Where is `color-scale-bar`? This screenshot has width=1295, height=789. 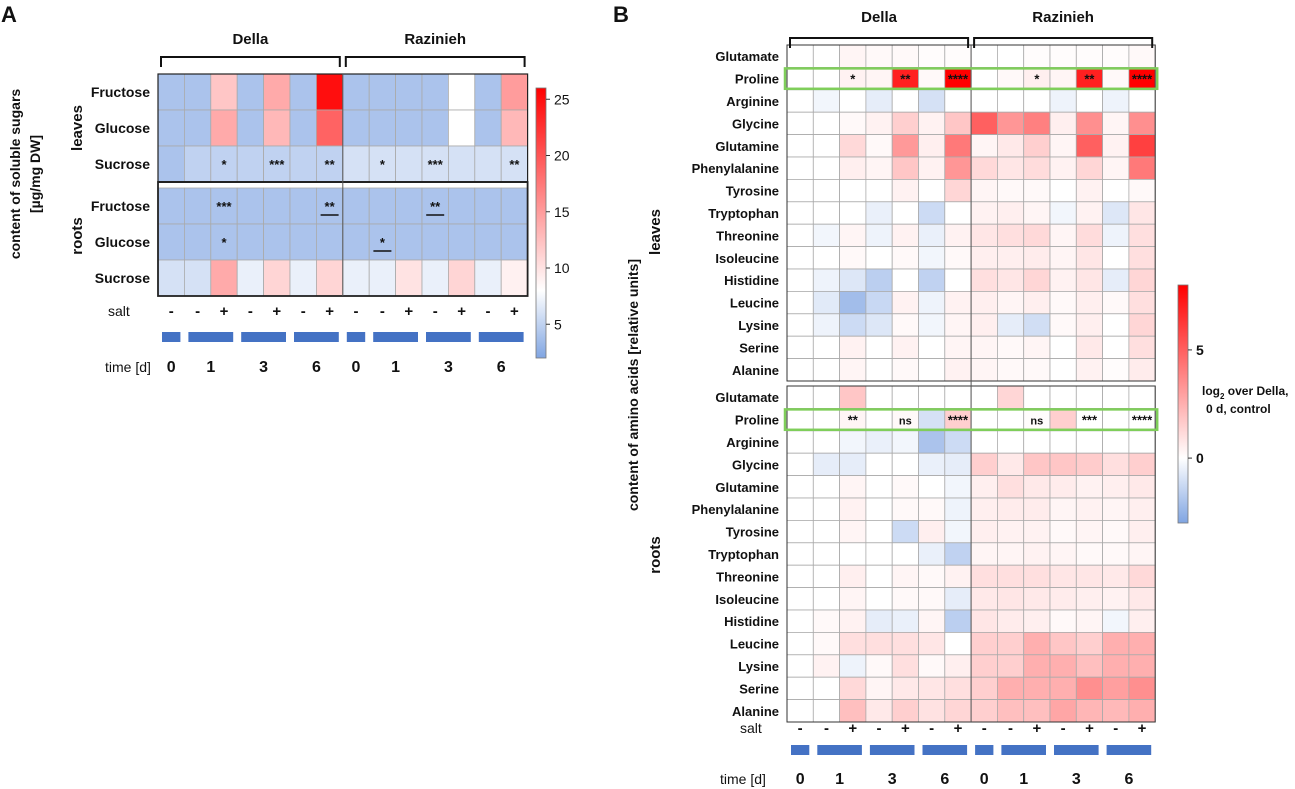 color-scale-bar is located at coordinates (1183, 404).